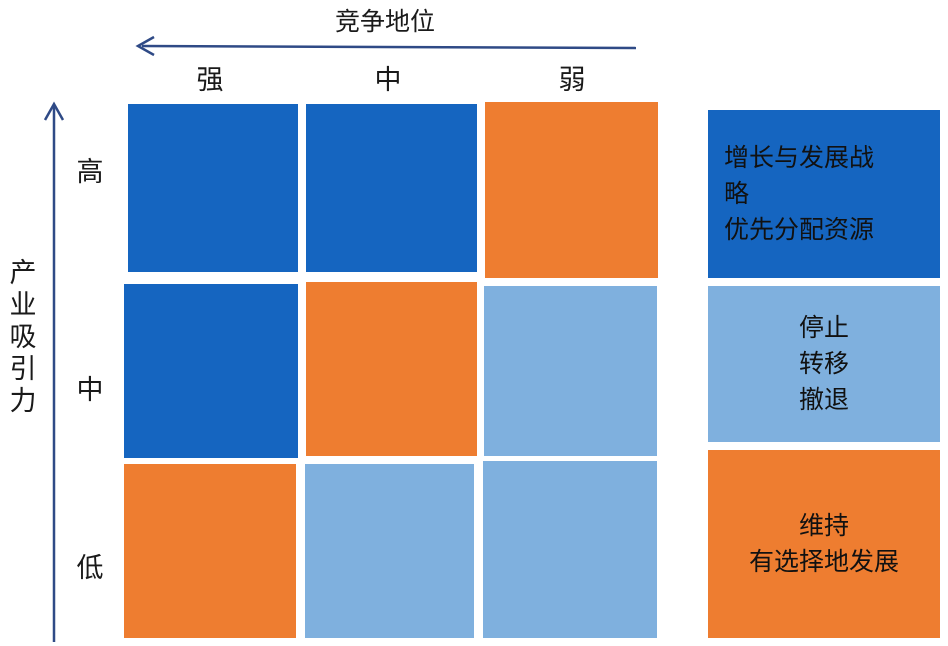  What do you see at coordinates (384, 21) in the screenshot?
I see `x-axis-title: 竞争地位` at bounding box center [384, 21].